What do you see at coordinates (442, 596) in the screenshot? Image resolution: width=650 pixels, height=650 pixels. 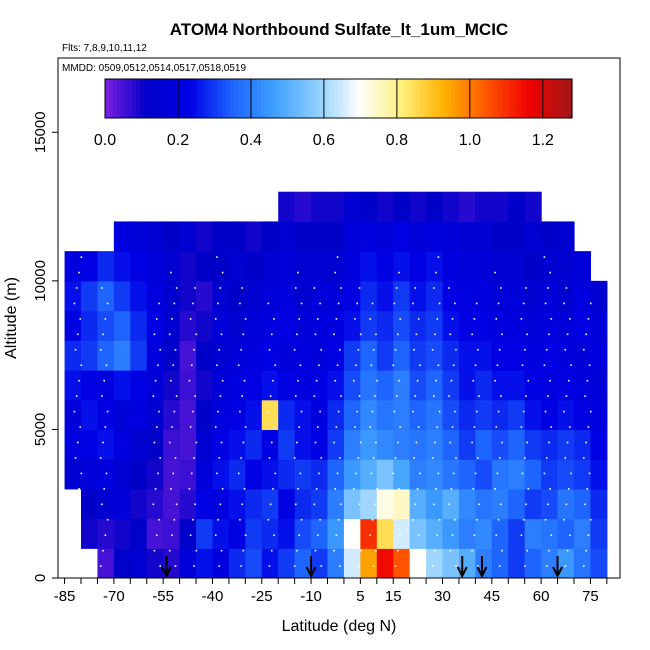 I see `x-tick-label: 30` at bounding box center [442, 596].